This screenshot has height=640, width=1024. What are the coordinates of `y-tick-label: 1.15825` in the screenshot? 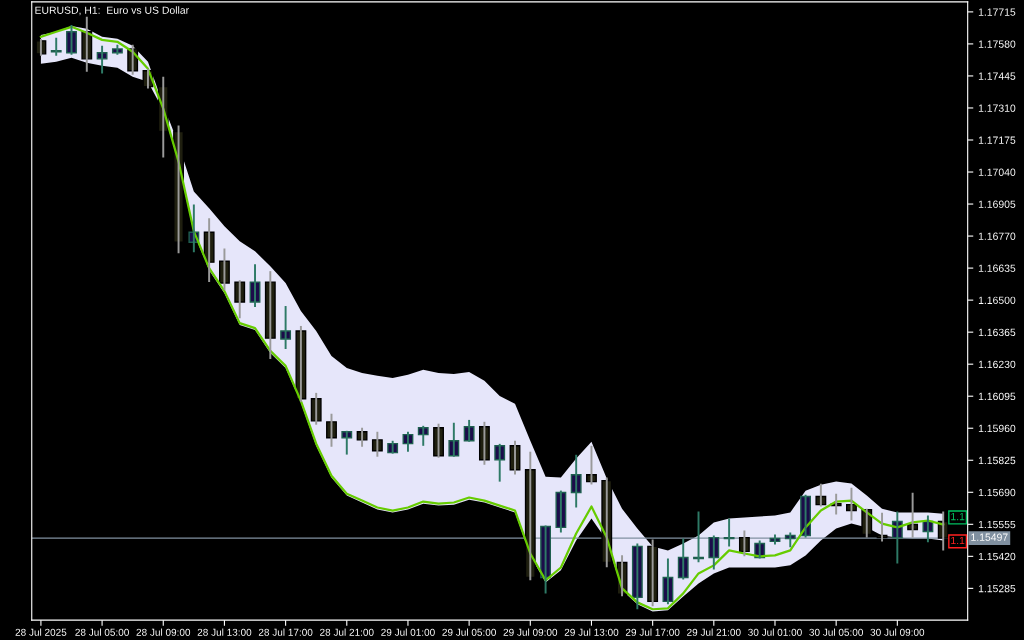 It's located at (997, 460).